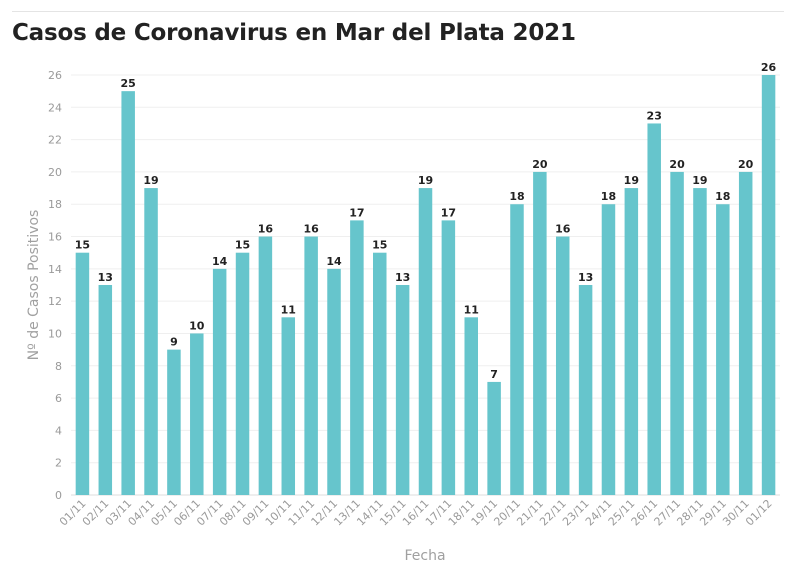 This screenshot has width=796, height=575. Describe the element at coordinates (494, 374) in the screenshot. I see `data-label: 7` at that location.